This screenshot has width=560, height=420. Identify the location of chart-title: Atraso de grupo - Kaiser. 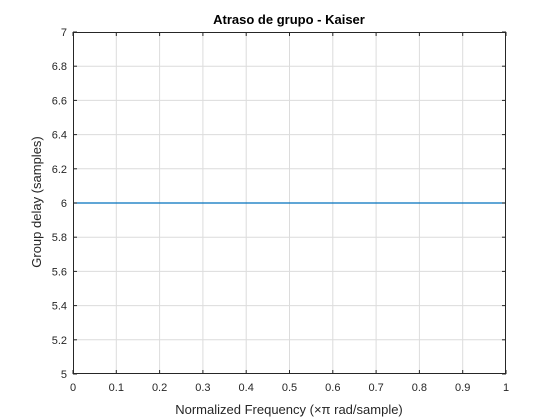
(289, 19).